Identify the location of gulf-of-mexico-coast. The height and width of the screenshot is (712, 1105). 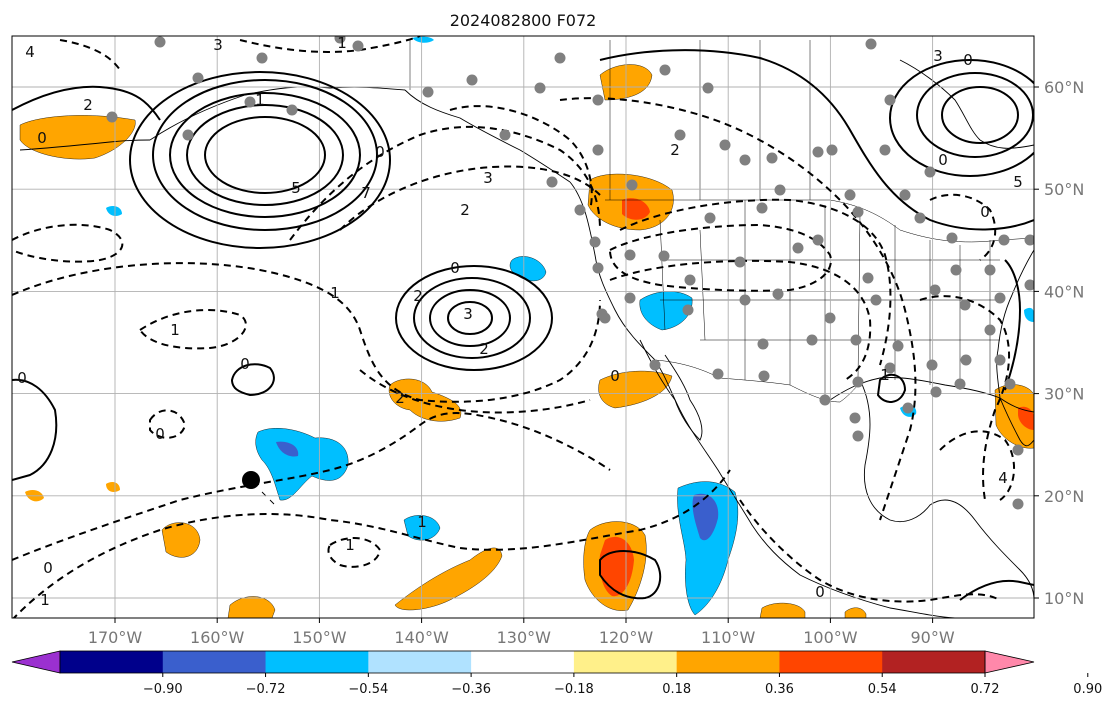
(946, 490).